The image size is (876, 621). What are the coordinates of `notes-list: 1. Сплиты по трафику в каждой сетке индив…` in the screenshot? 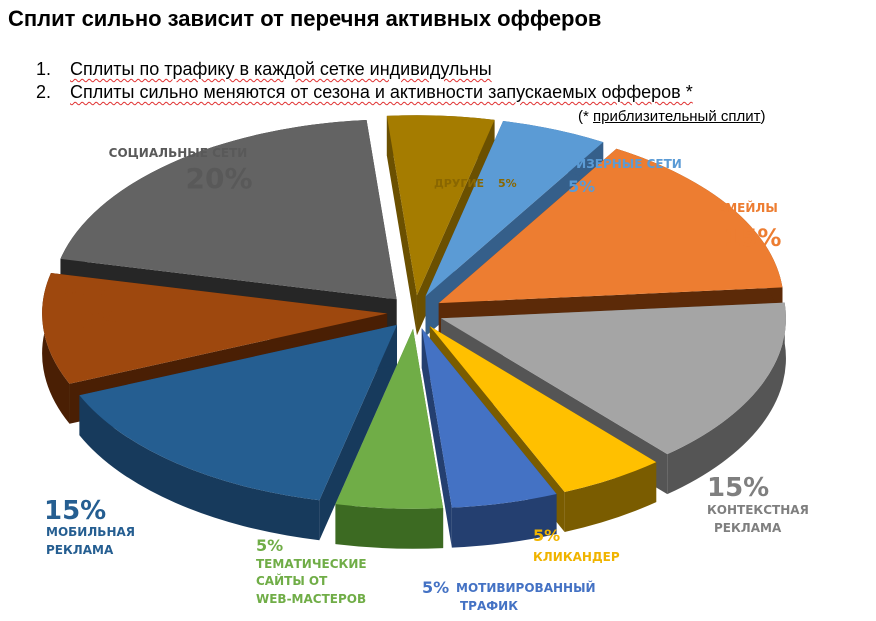 It's located at (364, 81).